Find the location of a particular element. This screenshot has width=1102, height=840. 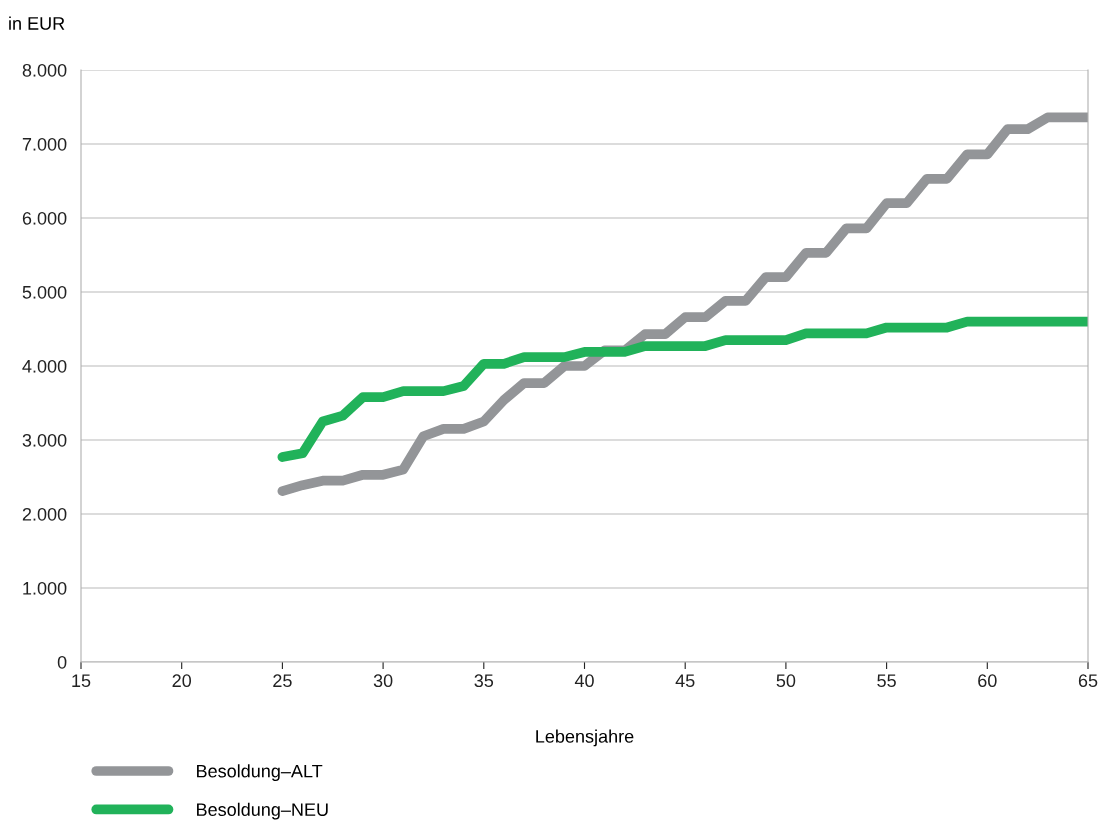

x-tick-label: 15 is located at coordinates (81, 681).